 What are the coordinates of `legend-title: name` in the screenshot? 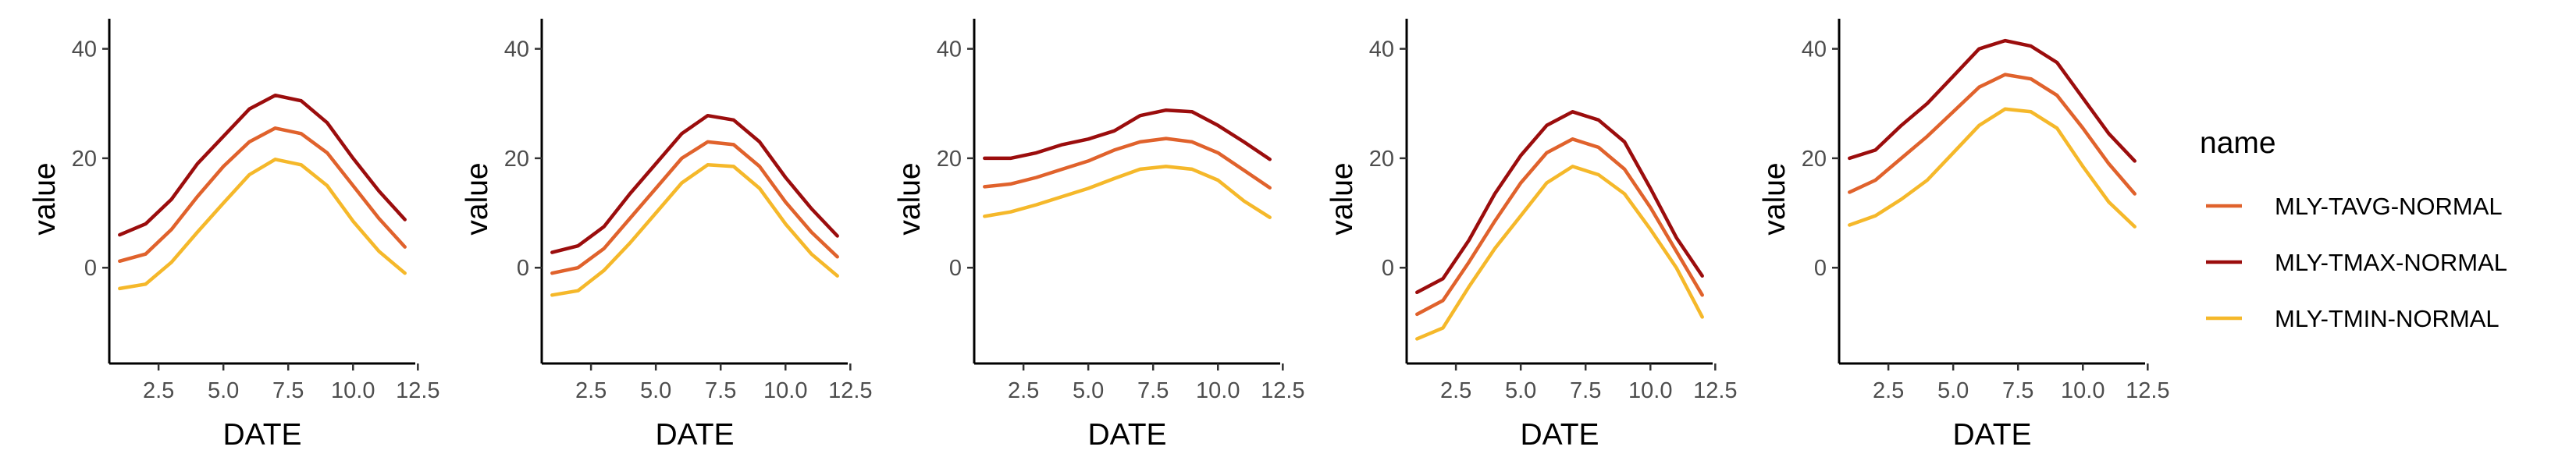 It's located at (2238, 143).